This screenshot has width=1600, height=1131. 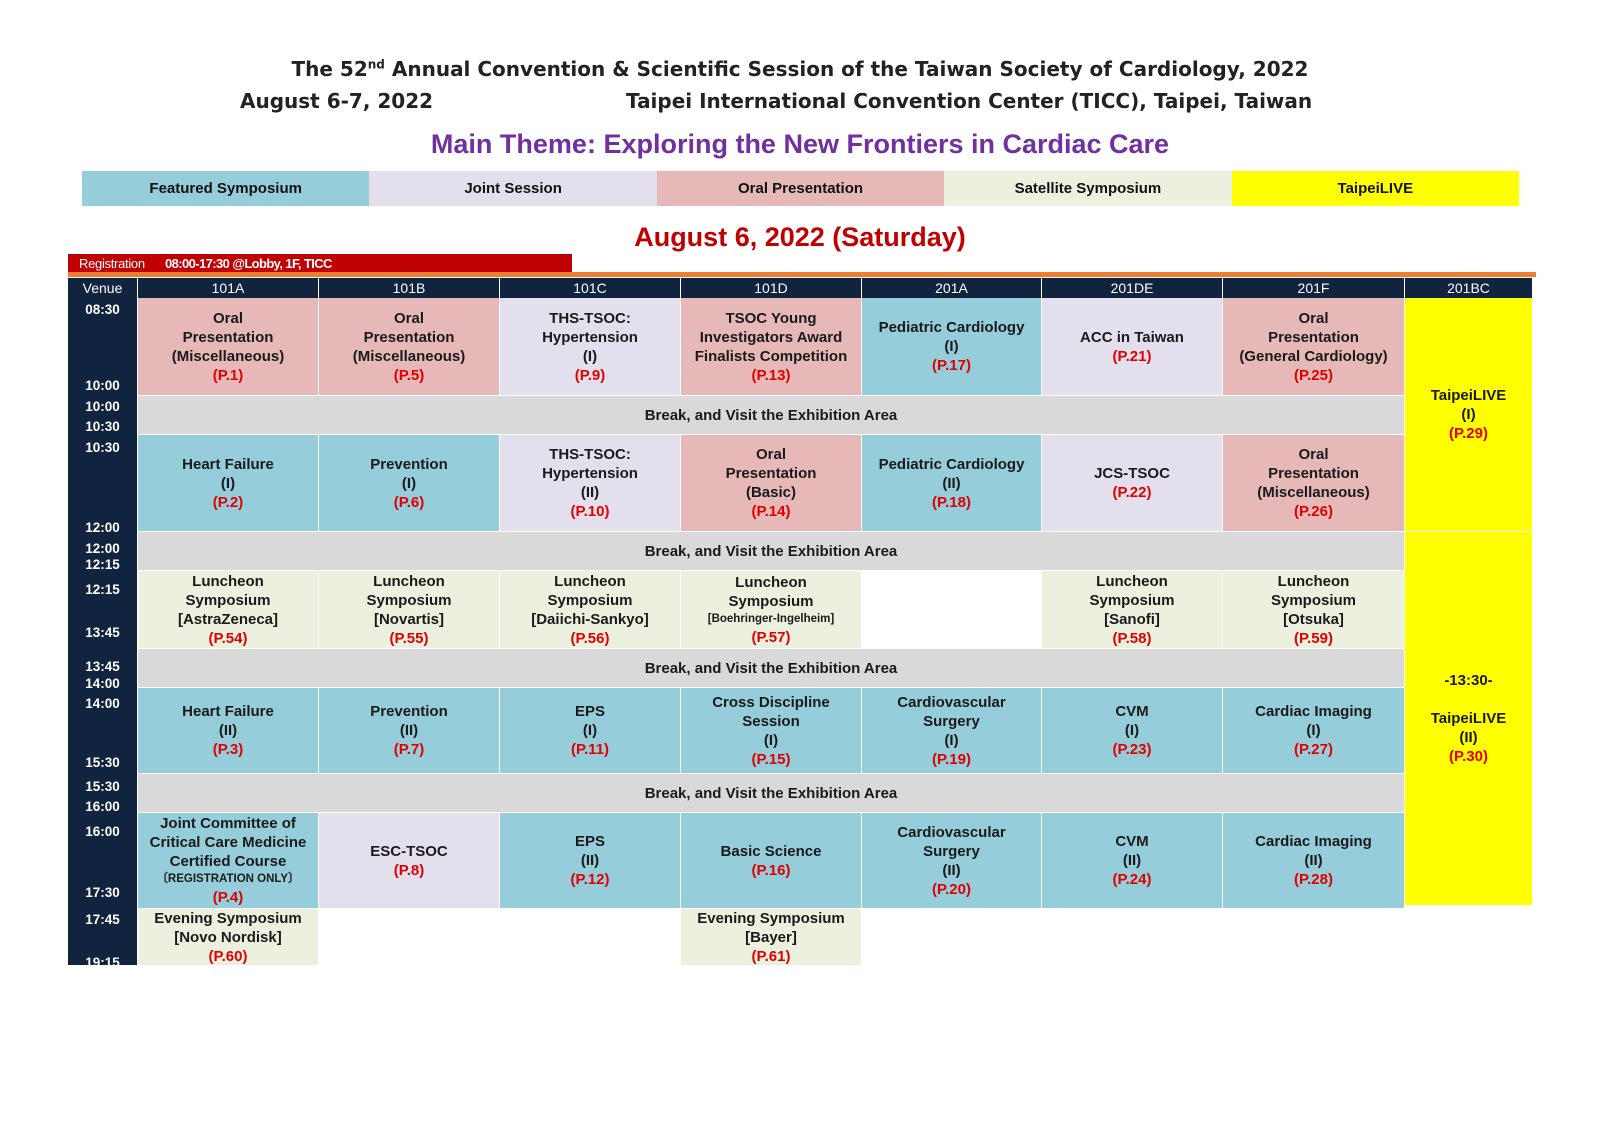 What do you see at coordinates (102, 806) in the screenshot?
I see `time-label: 16:00` at bounding box center [102, 806].